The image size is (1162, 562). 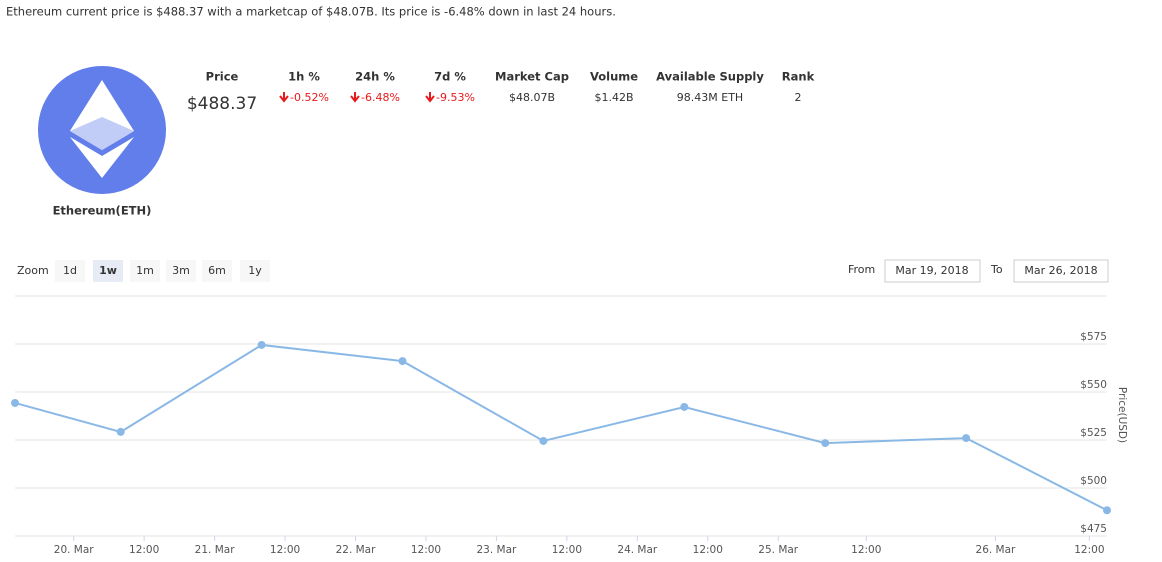 I want to click on stat-header: Market Cap, so click(x=532, y=77).